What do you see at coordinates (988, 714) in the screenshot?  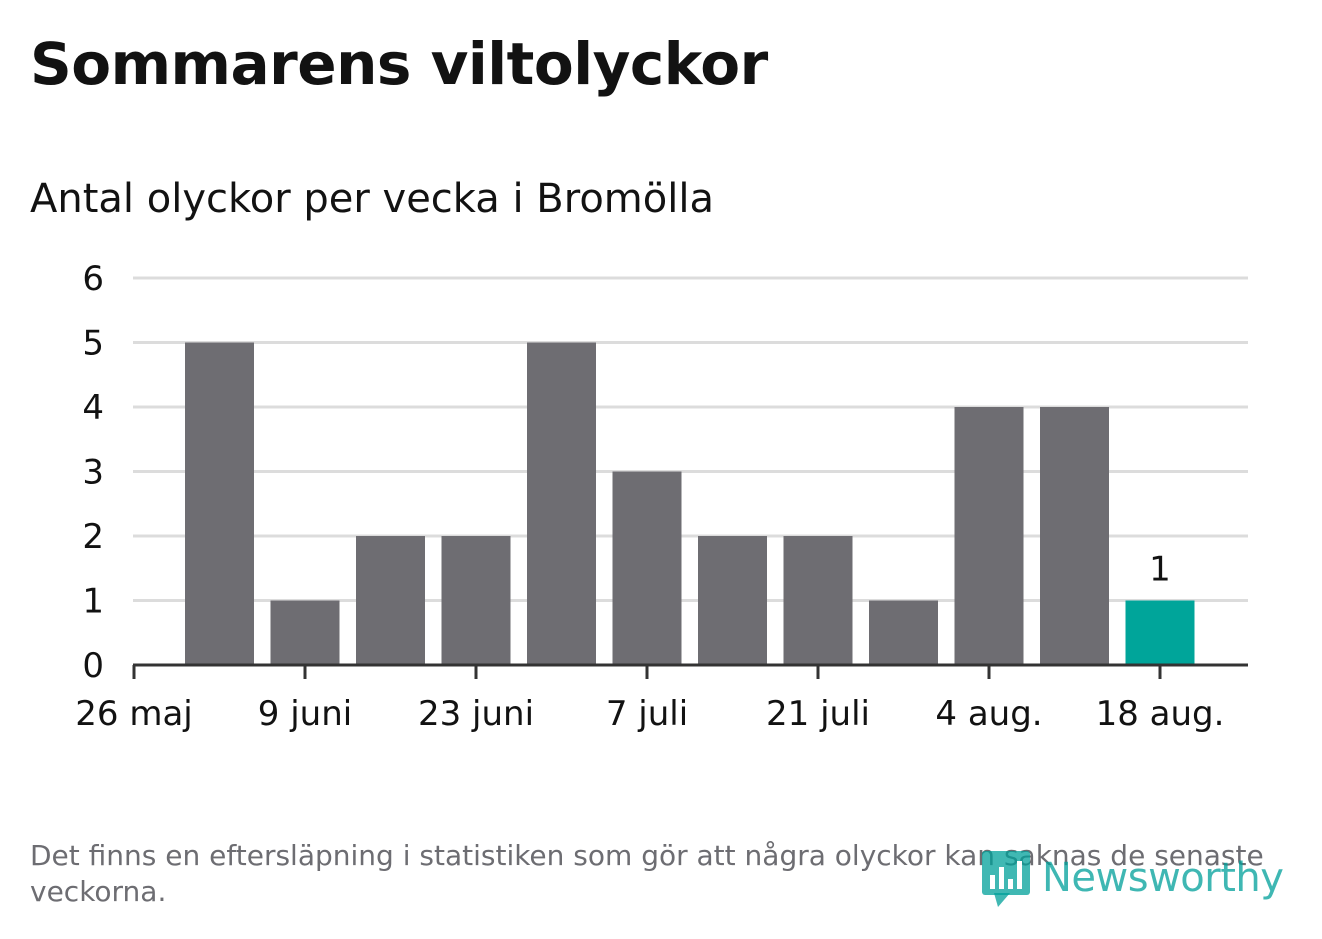 I see `x-tick-label: 4 aug.` at bounding box center [988, 714].